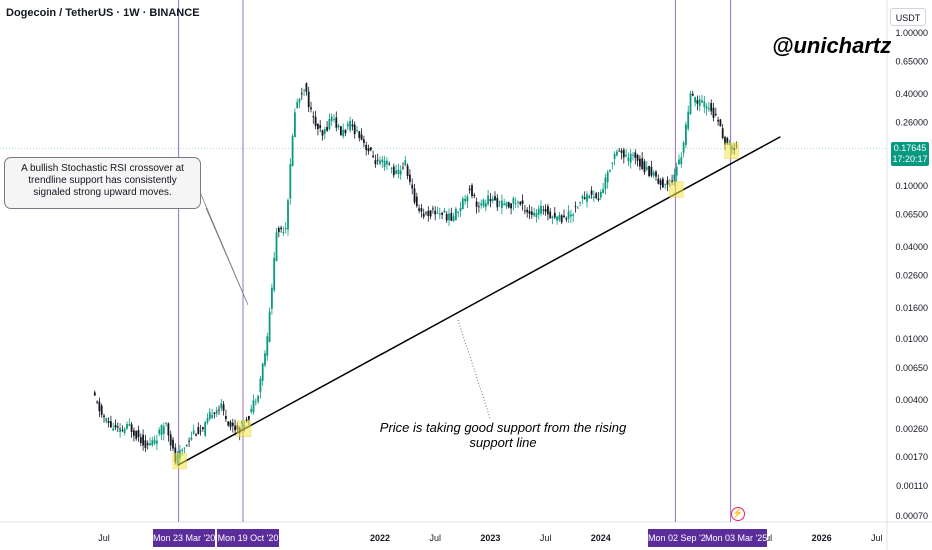  What do you see at coordinates (738, 514) in the screenshot?
I see `flash-icon: ⚡` at bounding box center [738, 514].